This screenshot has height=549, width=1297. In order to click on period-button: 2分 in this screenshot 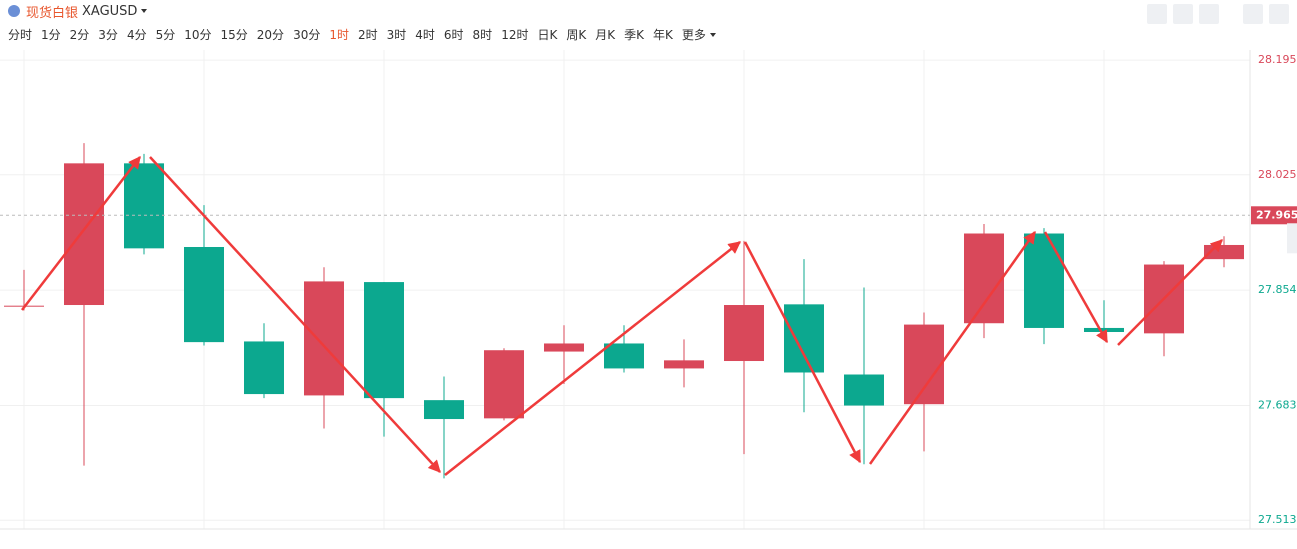, I will do `click(79, 35)`.